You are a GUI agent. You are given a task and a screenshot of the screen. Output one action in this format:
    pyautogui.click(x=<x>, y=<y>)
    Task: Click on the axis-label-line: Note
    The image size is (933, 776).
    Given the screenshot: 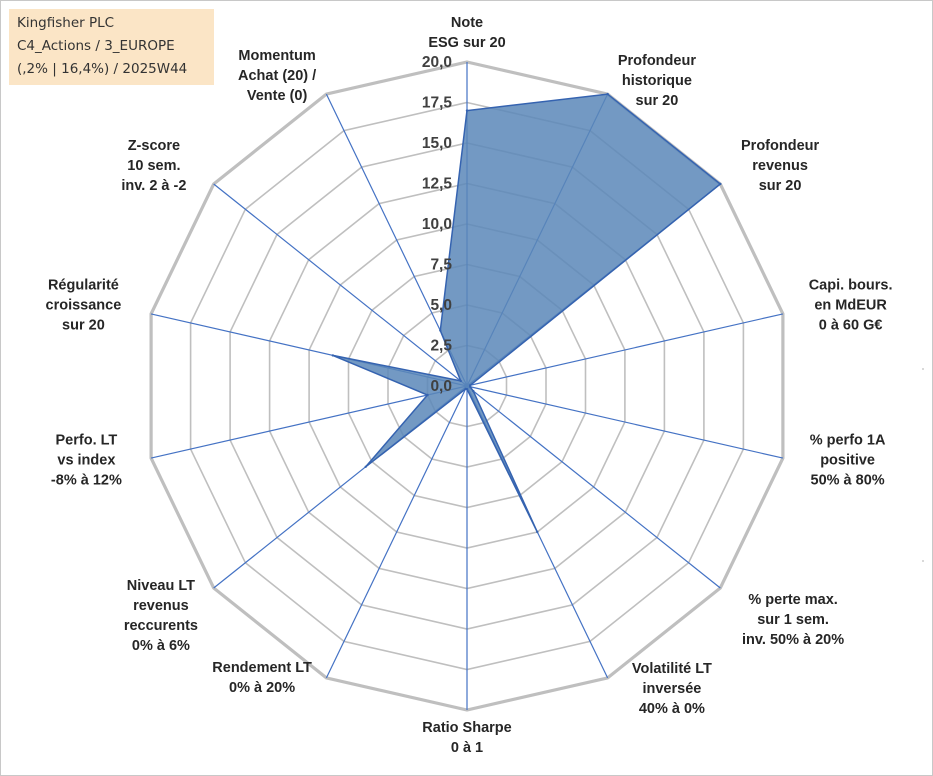 What is the action you would take?
    pyautogui.click(x=467, y=23)
    